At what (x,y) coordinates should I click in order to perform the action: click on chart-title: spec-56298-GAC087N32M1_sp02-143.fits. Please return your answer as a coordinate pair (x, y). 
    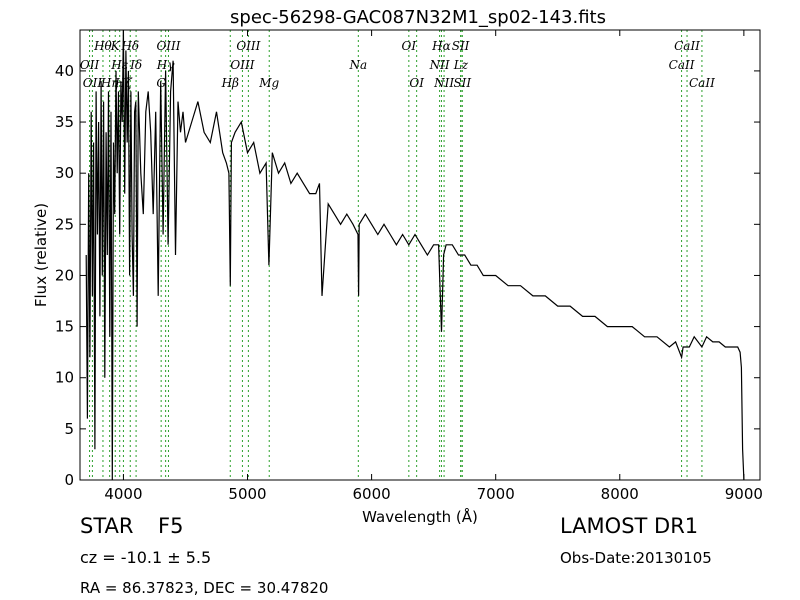
    Looking at the image, I should click on (418, 17).